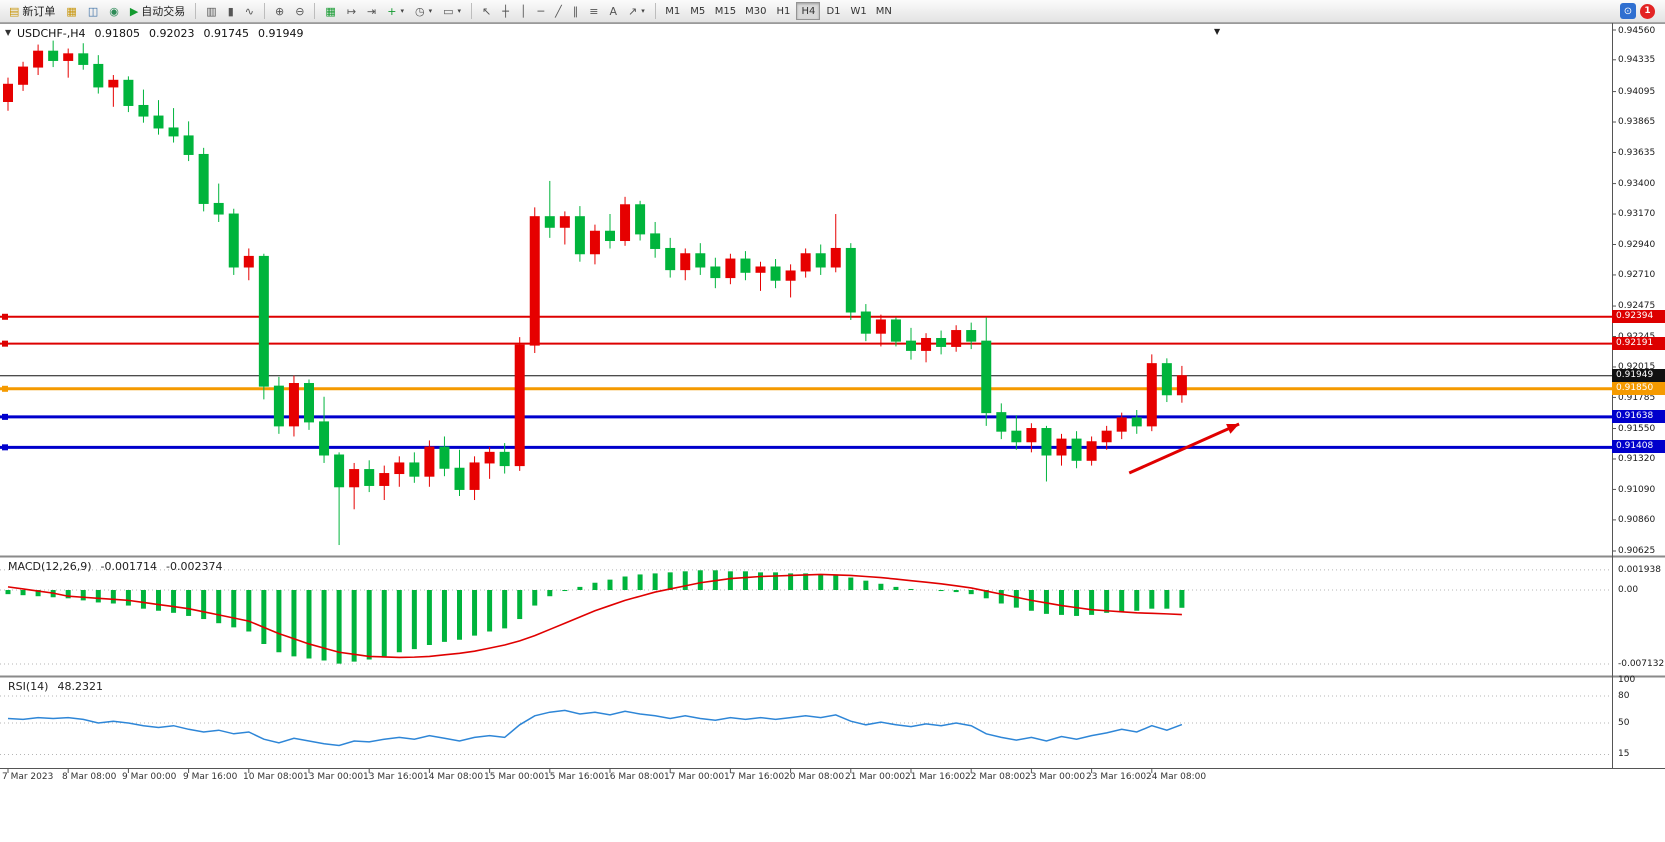  What do you see at coordinates (1638, 343) in the screenshot?
I see `level-price-label: 0.92191` at bounding box center [1638, 343].